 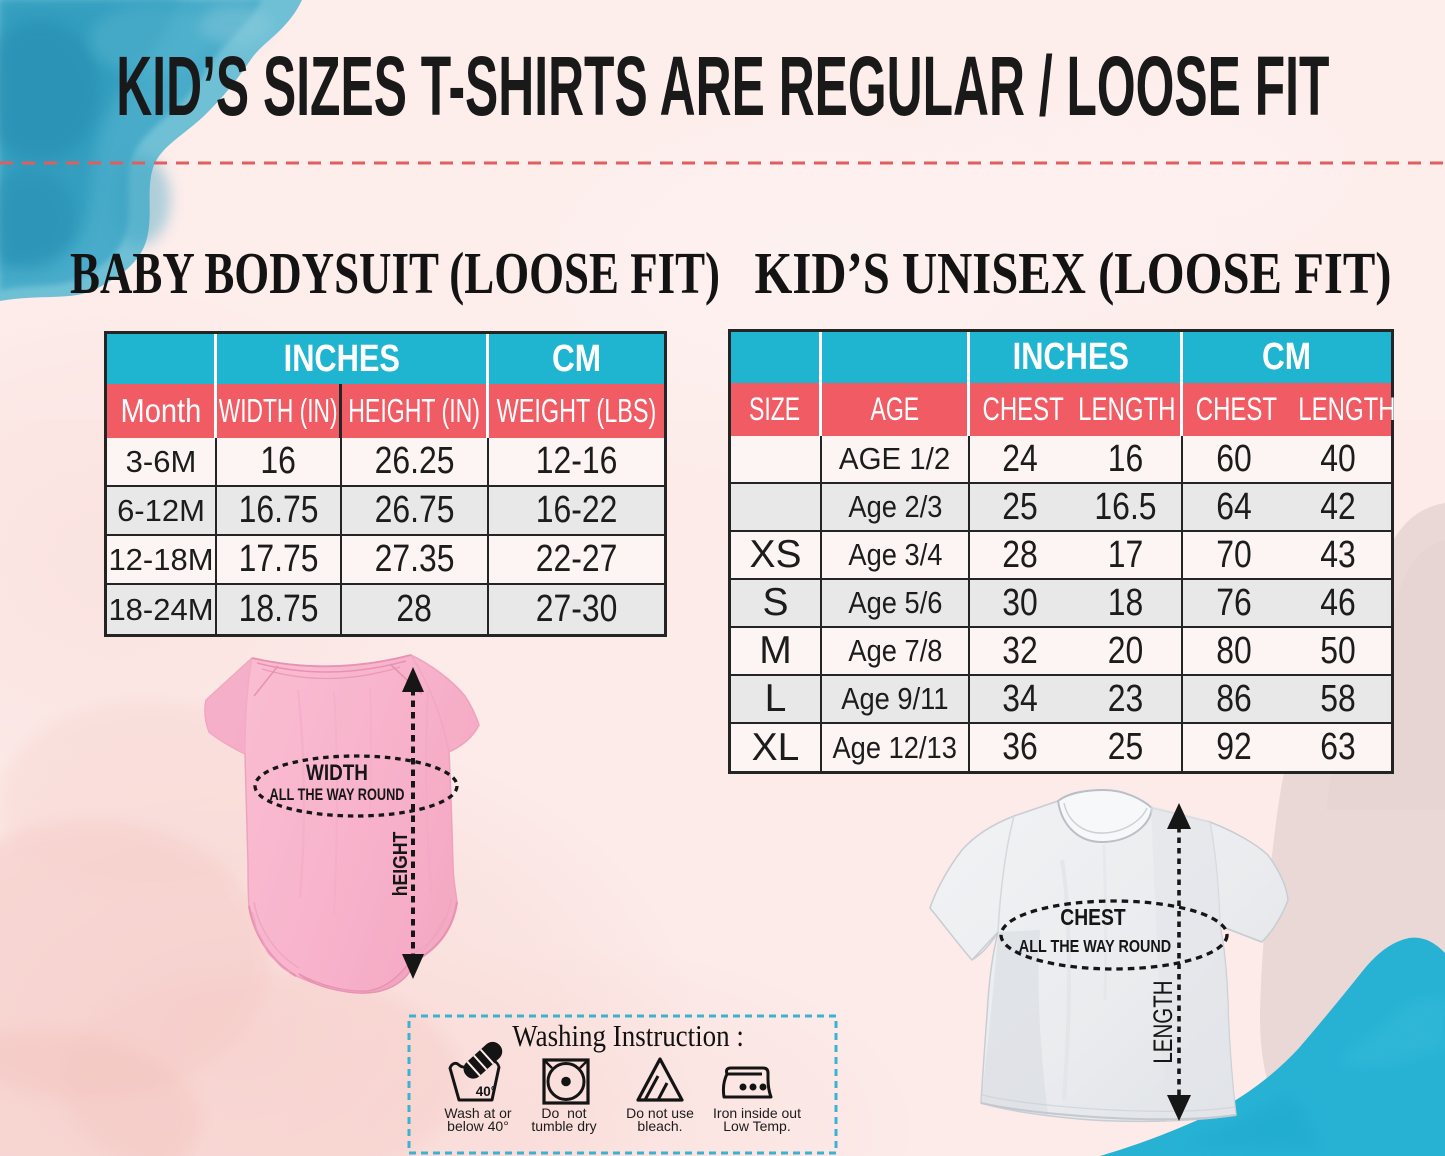 What do you see at coordinates (337, 773) in the screenshot?
I see `svg-text: WIDTH` at bounding box center [337, 773].